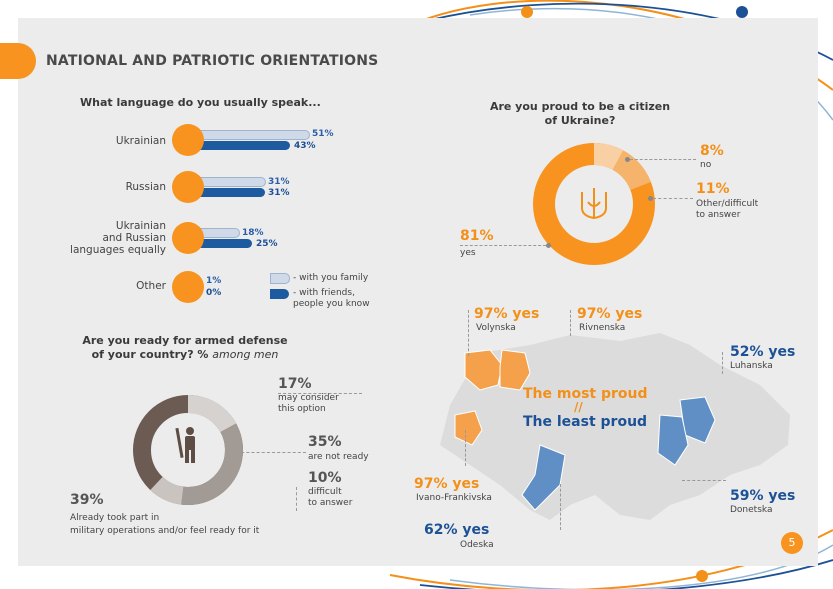 The image size is (833, 589). Describe the element at coordinates (226, 192) in the screenshot. I see `bar-friends-russian` at that location.